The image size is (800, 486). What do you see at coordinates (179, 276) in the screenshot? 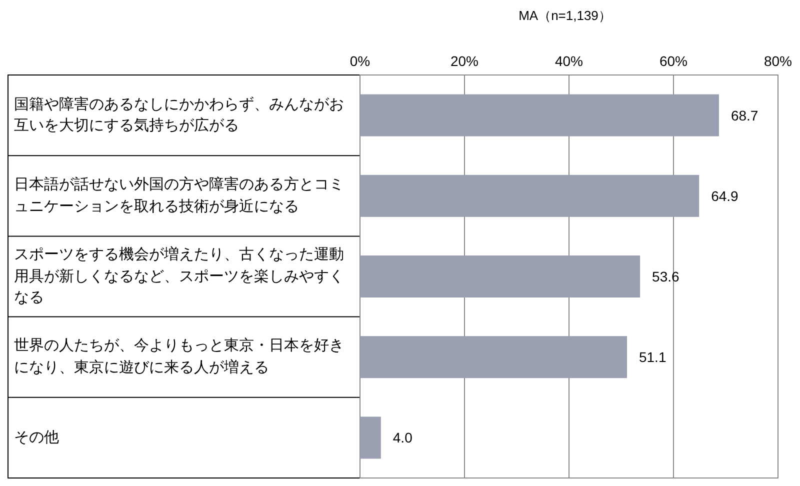
I see `y-tick-label: スポーツをする機会が増えたり、古くなった運動用具が新しくなるなど、スポーツを楽しみやすくなる` at bounding box center [179, 276].